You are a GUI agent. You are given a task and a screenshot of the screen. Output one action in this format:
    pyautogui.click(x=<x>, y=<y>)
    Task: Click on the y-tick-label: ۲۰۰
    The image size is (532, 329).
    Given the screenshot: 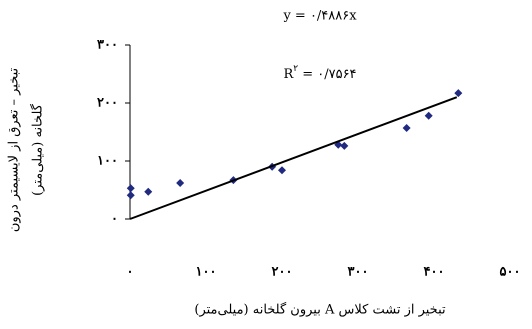 What is the action you would take?
    pyautogui.click(x=107, y=103)
    